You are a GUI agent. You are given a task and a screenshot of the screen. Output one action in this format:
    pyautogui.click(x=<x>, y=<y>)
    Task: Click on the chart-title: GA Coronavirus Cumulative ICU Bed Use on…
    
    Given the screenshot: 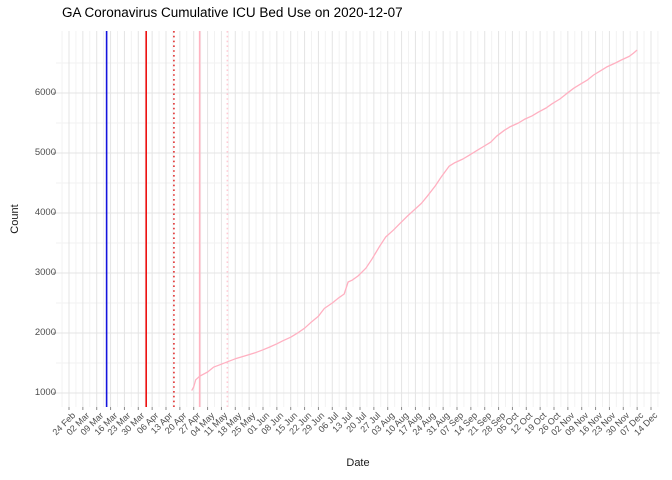 What is the action you would take?
    pyautogui.click(x=232, y=12)
    